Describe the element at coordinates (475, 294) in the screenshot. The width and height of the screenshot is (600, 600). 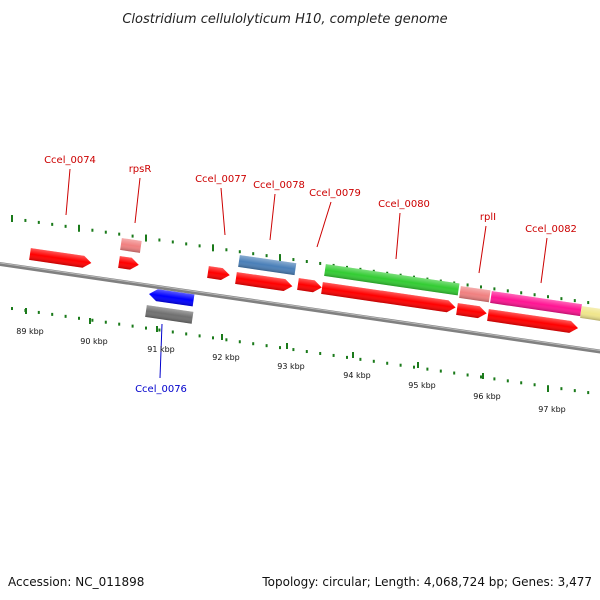
I see `feature-rplI` at that location.